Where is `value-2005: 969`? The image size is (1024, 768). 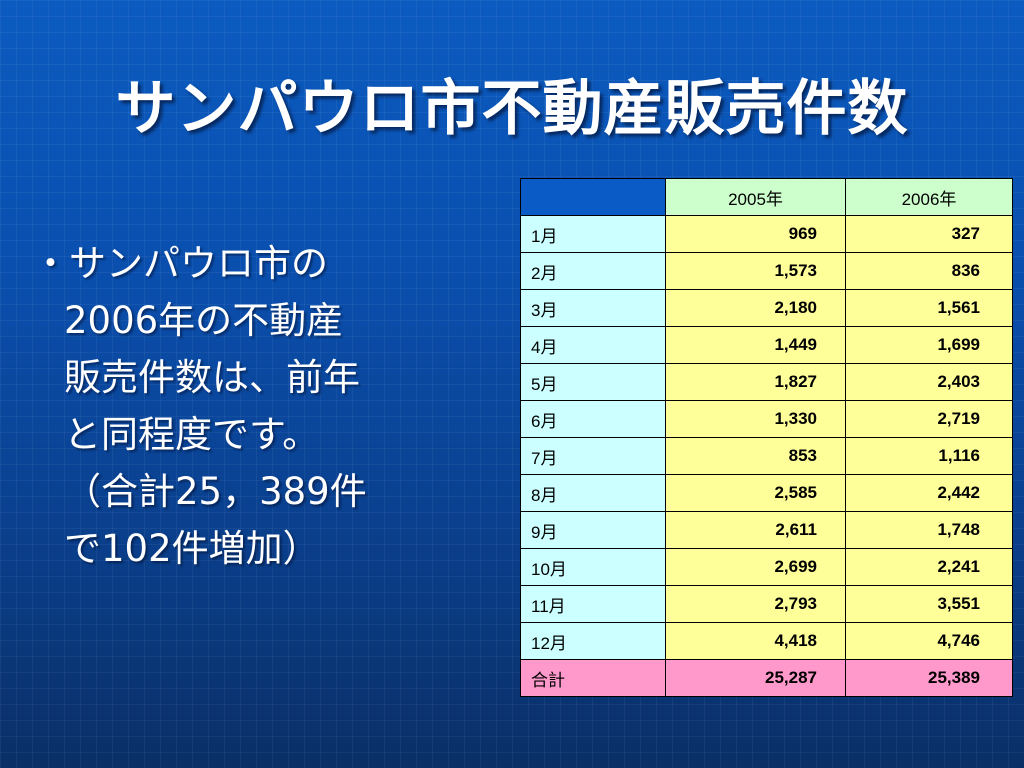
value-2005: 969 is located at coordinates (755, 234).